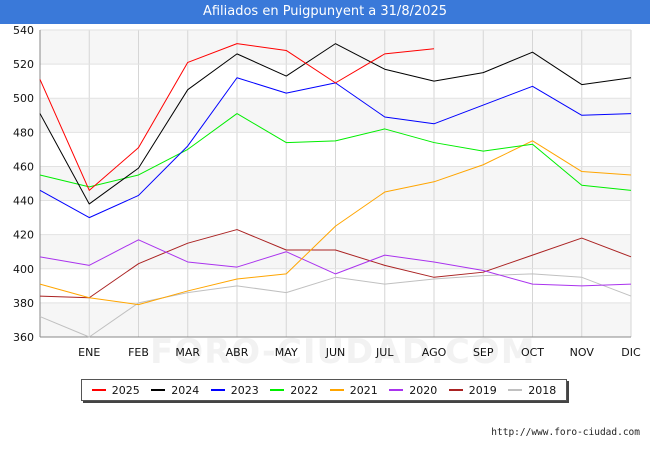 This screenshot has width=650, height=450. Describe the element at coordinates (384, 352) in the screenshot. I see `x-tick-label: JUL` at that location.